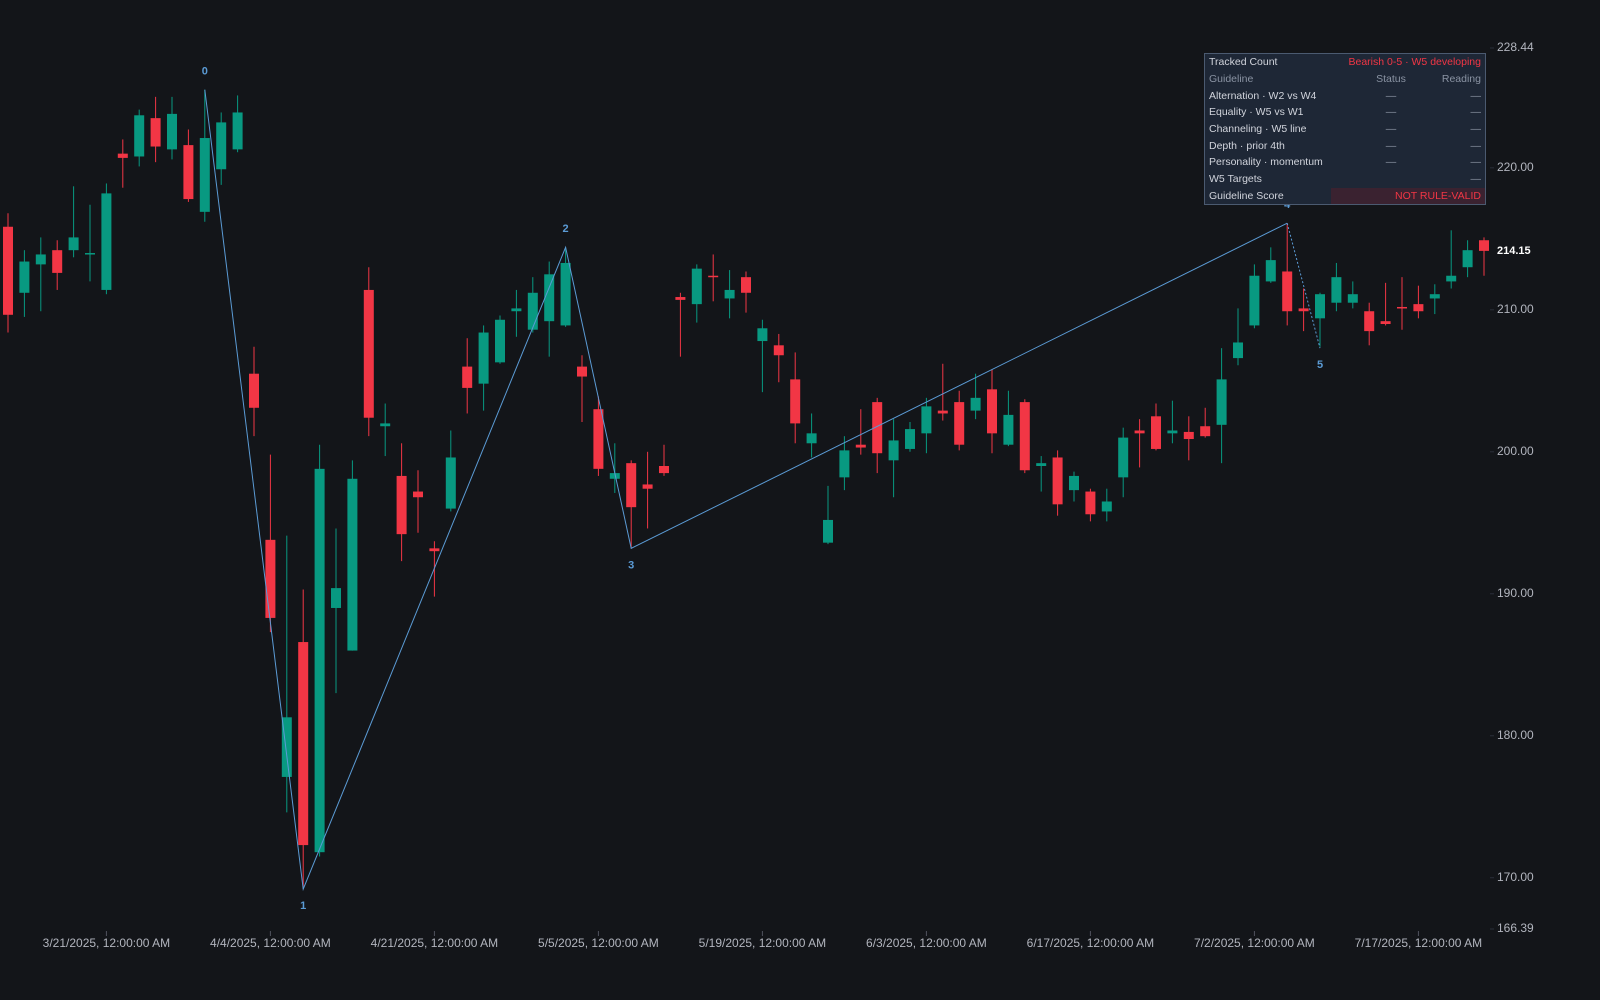 This screenshot has width=1600, height=1000. I want to click on x-tick-label: 3/21/2025, 12:00:00 AM, so click(106, 943).